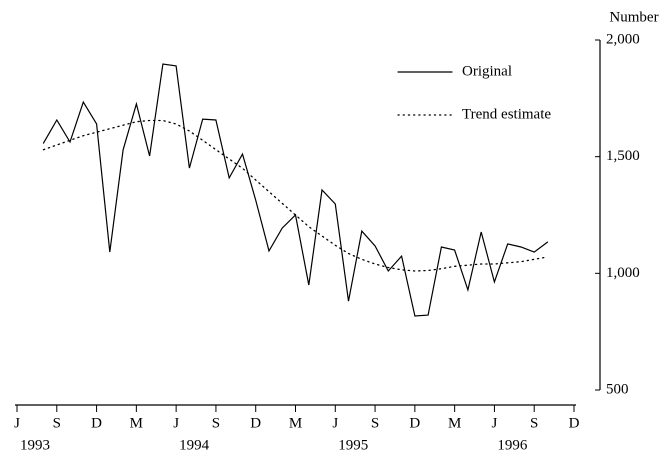 The height and width of the screenshot is (458, 668). What do you see at coordinates (487, 71) in the screenshot?
I see `legend-label: Original` at bounding box center [487, 71].